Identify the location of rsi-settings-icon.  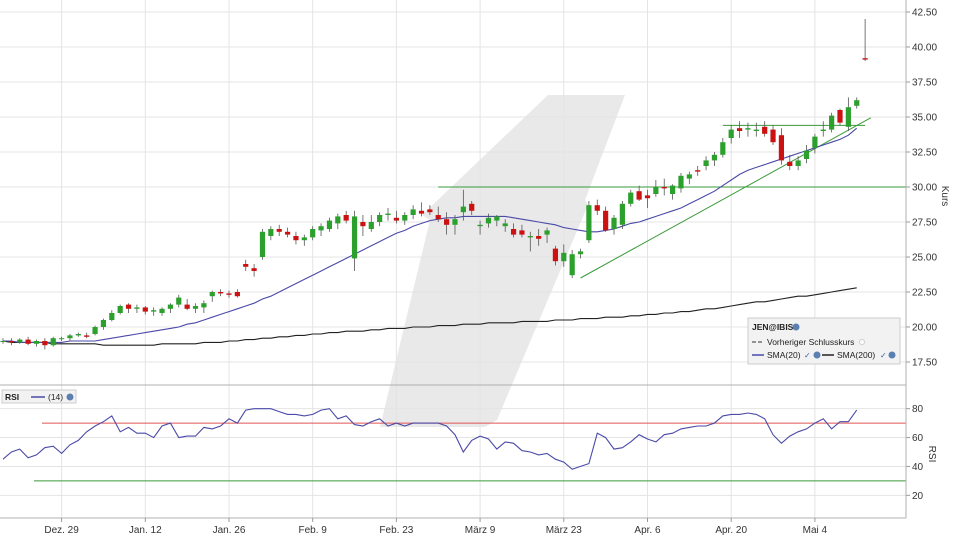
(70, 397).